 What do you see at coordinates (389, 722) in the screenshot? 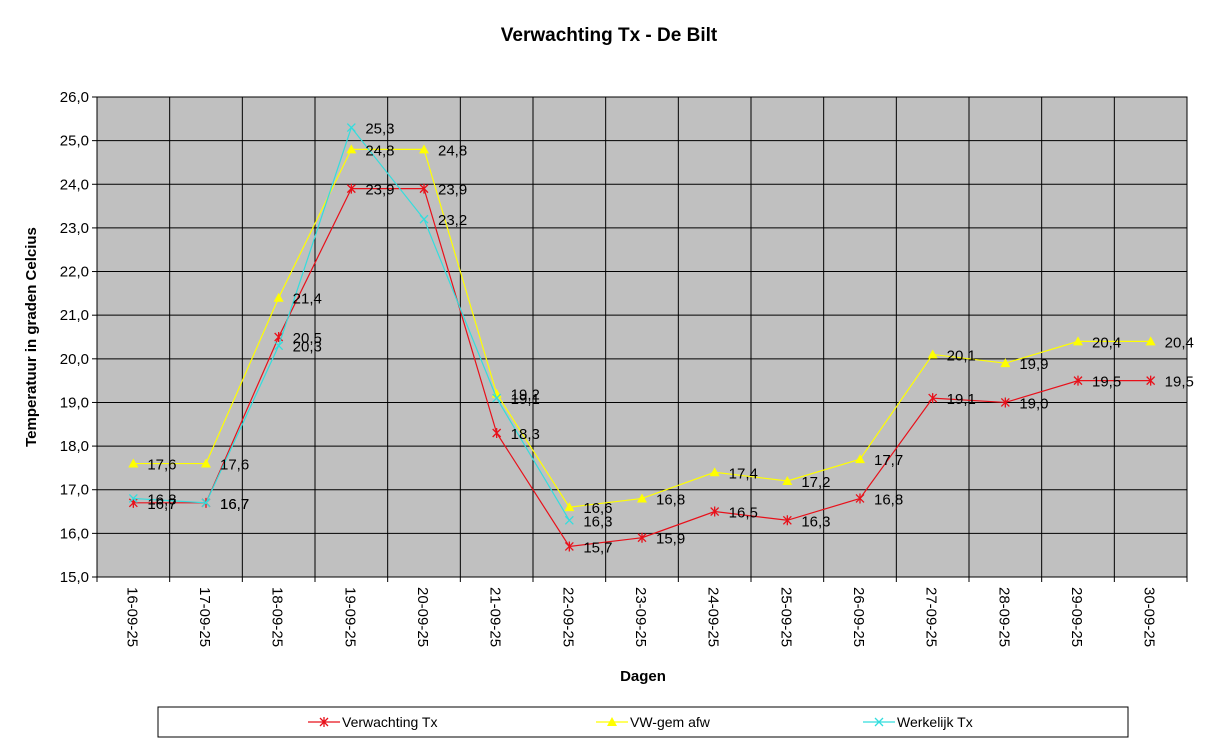
I see `legend-label: Verwachting Tx` at bounding box center [389, 722].